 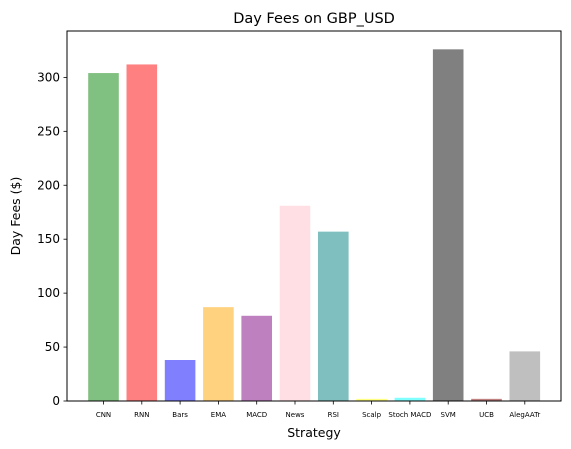 What do you see at coordinates (372, 415) in the screenshot?
I see `x-tick-label: Scalp` at bounding box center [372, 415].